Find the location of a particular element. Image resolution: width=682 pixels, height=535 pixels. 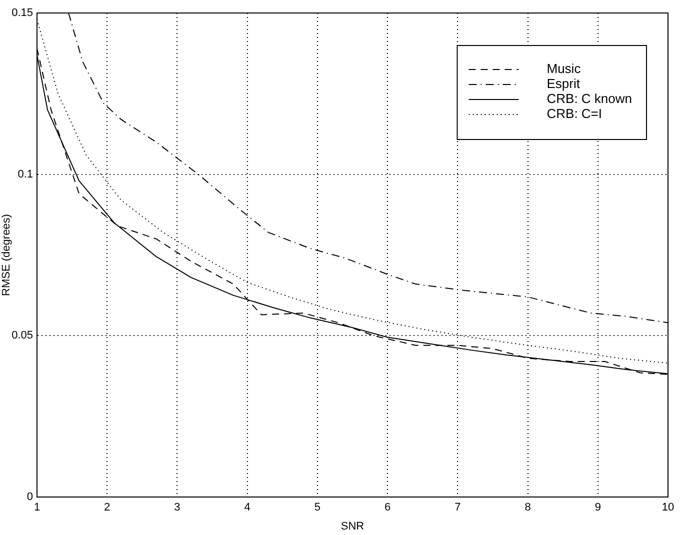

x-tick-label: 9 is located at coordinates (597, 508).